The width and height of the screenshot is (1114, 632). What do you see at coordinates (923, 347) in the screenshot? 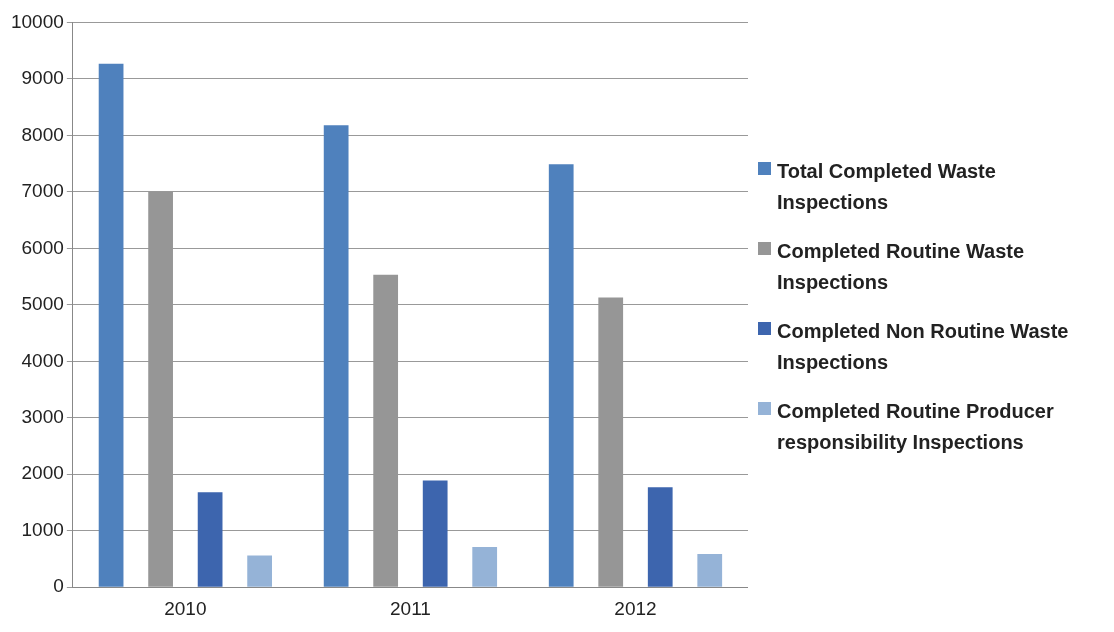
I see `legend-label: Completed Non Routine Waste Inspections` at bounding box center [923, 347].